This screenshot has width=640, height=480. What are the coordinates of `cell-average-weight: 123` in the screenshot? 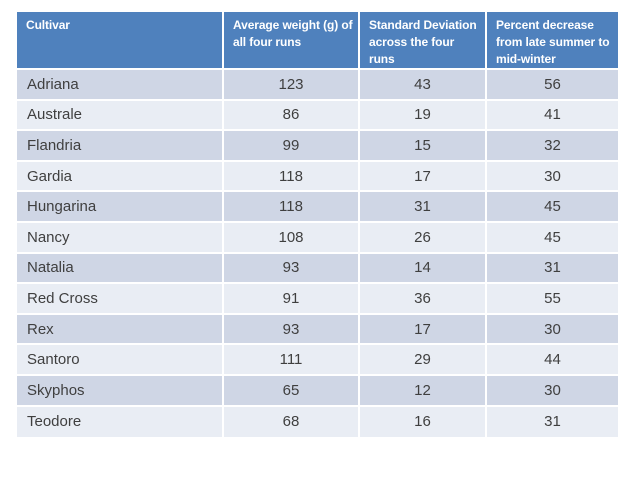 It's located at (292, 85).